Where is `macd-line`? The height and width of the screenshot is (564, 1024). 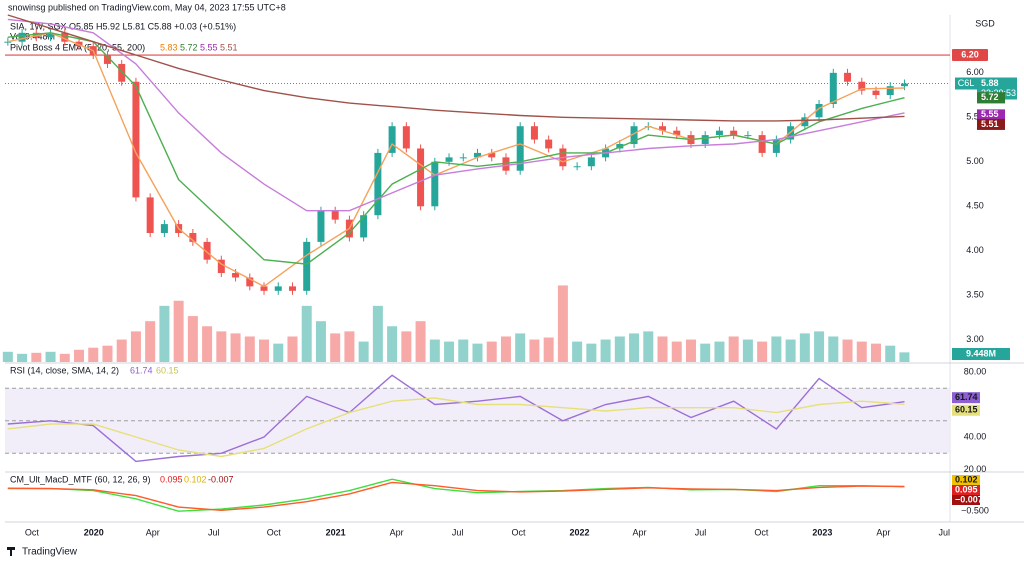 macd-line is located at coordinates (456, 496).